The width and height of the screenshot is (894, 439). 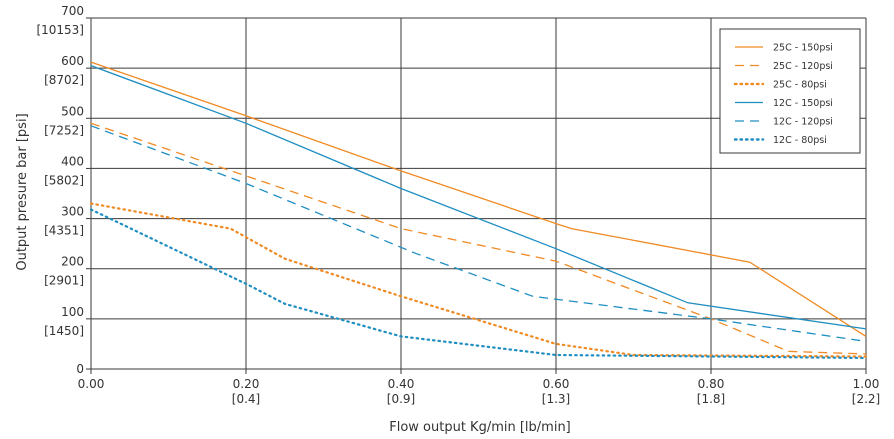 What do you see at coordinates (800, 85) in the screenshot?
I see `legend-label: 25C - 80psi` at bounding box center [800, 85].